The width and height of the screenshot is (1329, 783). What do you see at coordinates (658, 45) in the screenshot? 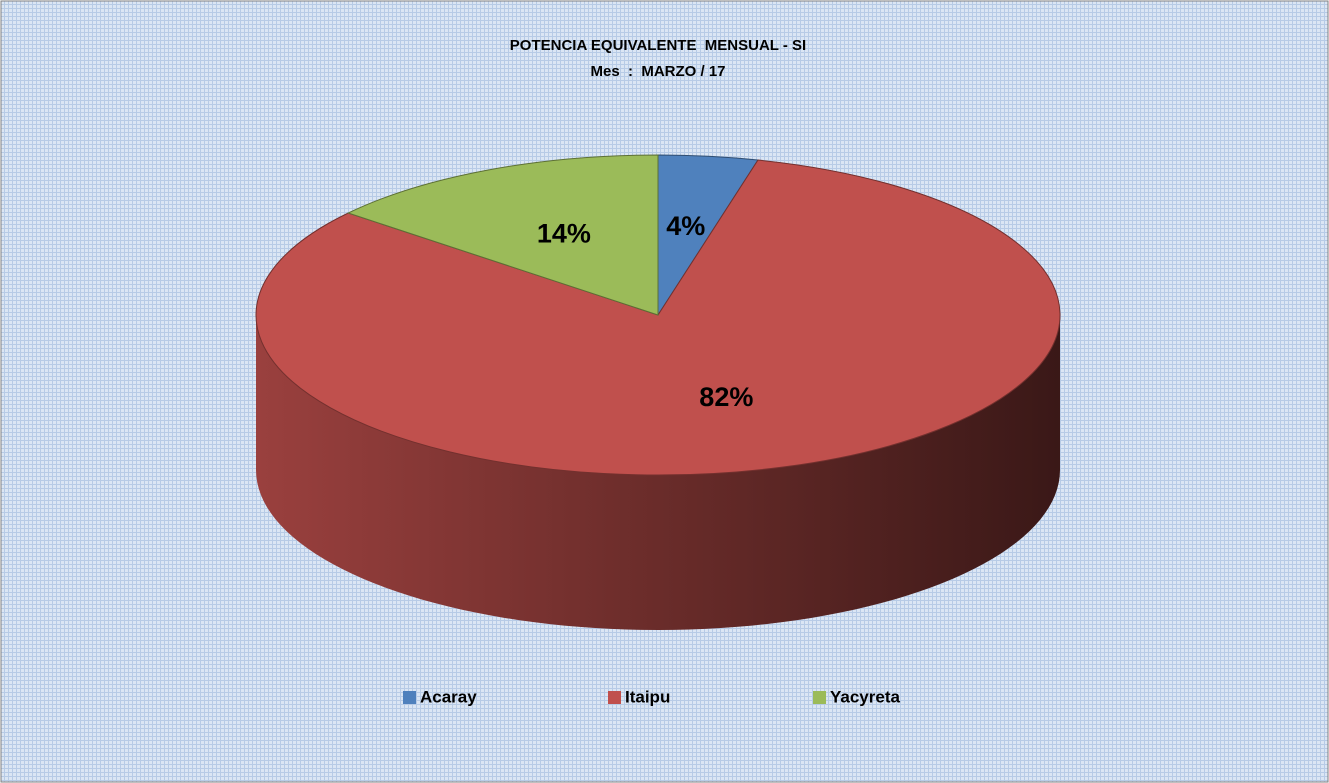
I see `chart-title: POTENCIA EQUIVALENTE MENSUAL - SI` at bounding box center [658, 45].